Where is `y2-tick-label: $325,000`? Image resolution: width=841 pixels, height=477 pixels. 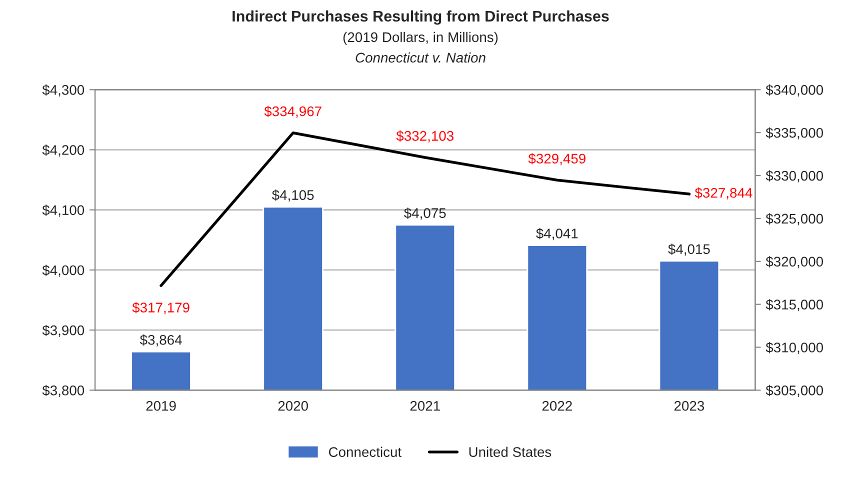 y2-tick-label: $325,000 is located at coordinates (795, 219).